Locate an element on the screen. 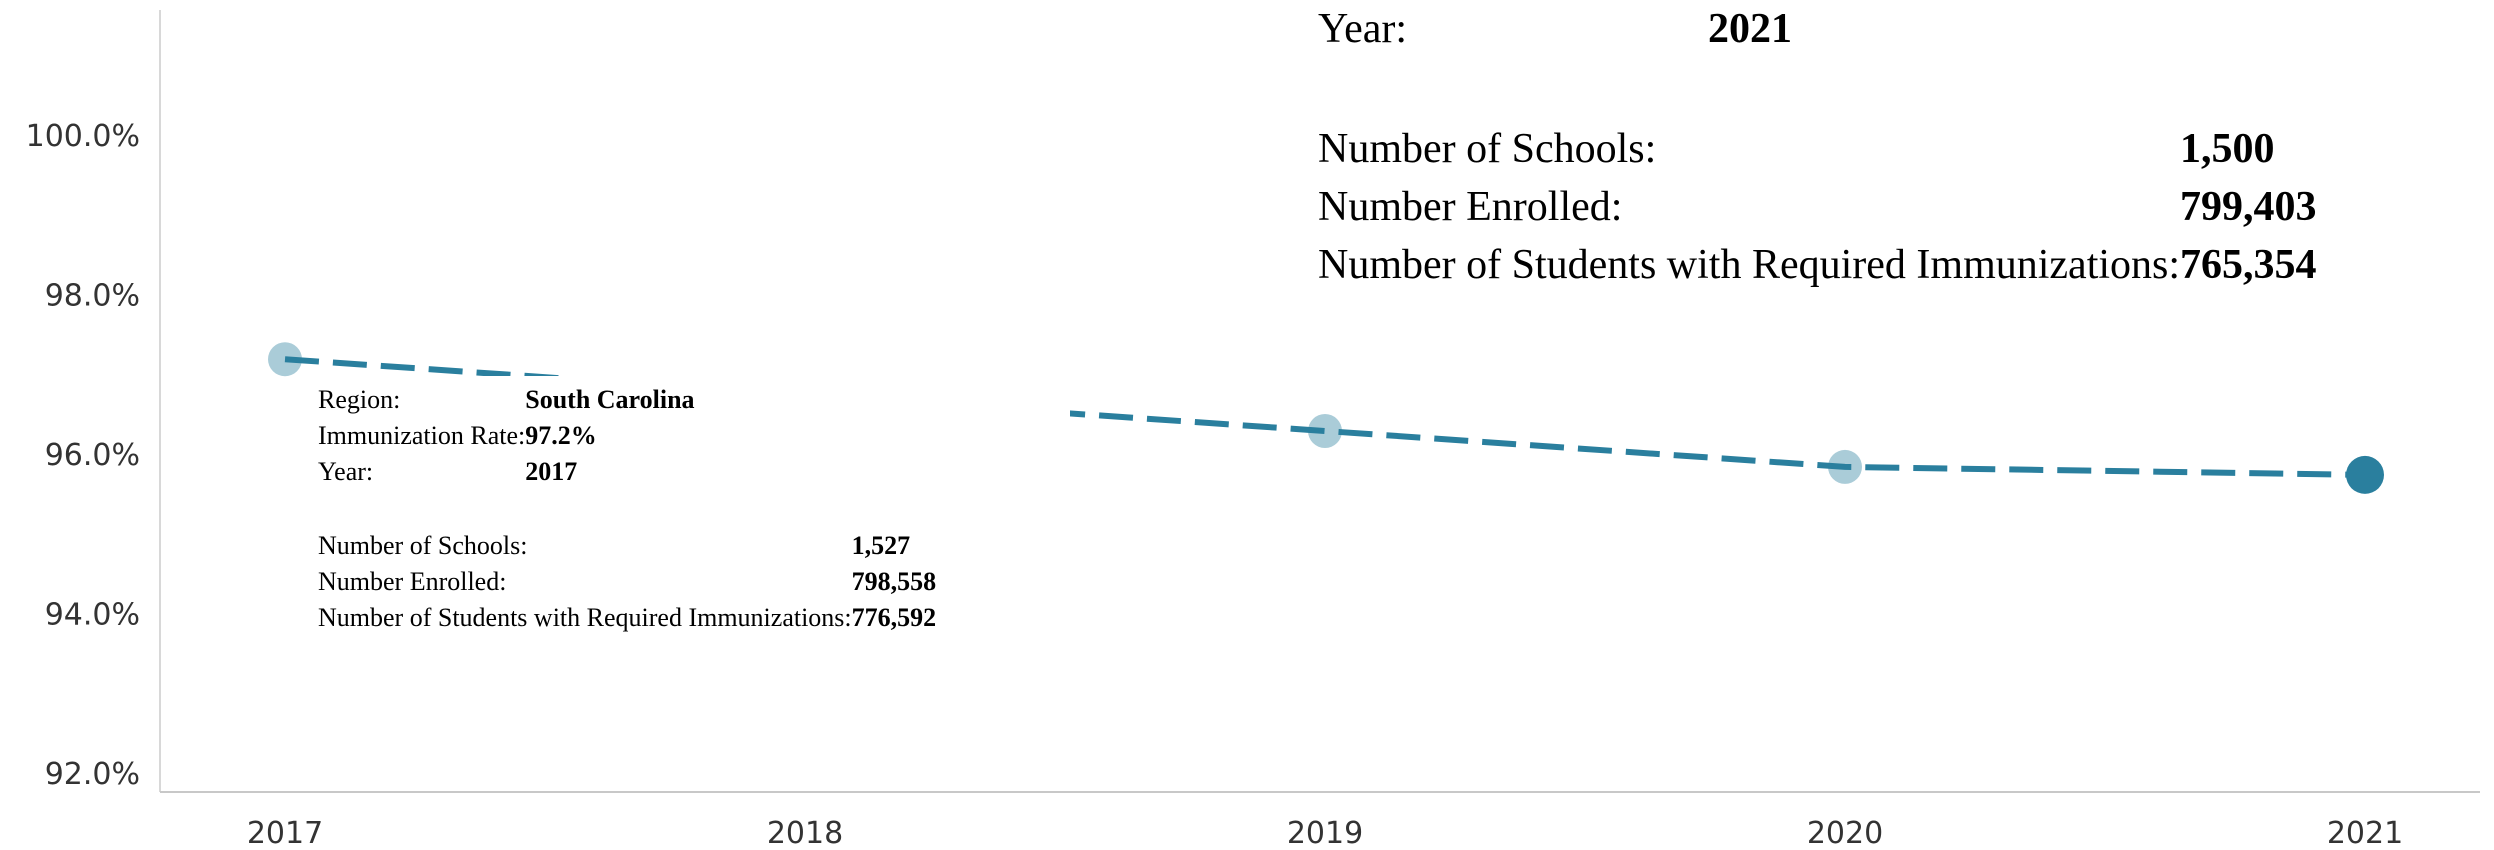 The width and height of the screenshot is (2494, 850). y-tick-label: 94.0% is located at coordinates (92, 614).